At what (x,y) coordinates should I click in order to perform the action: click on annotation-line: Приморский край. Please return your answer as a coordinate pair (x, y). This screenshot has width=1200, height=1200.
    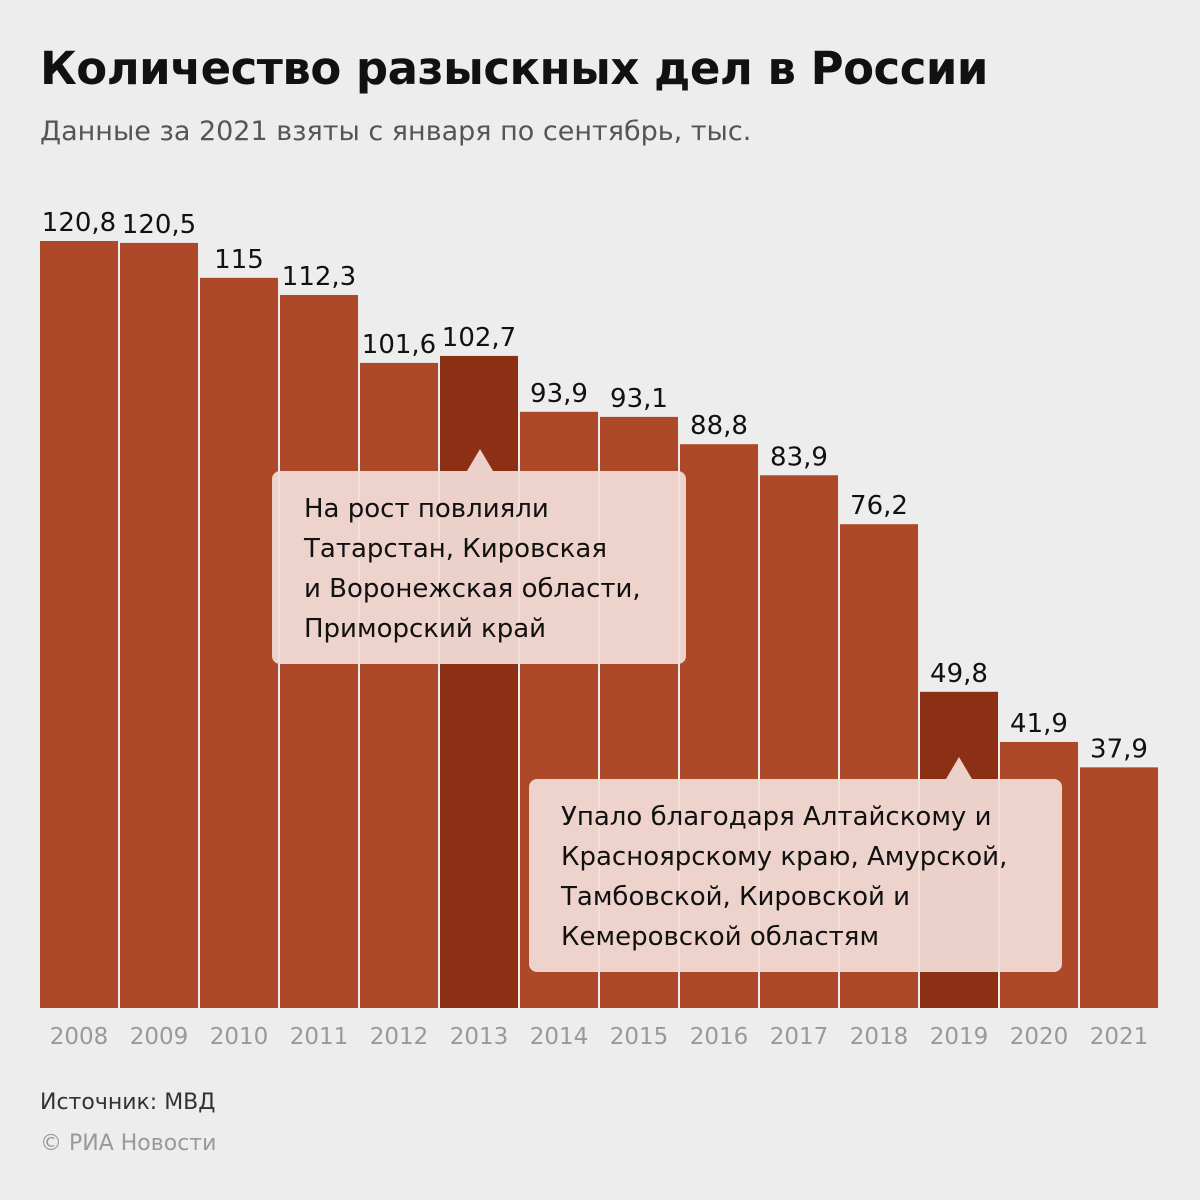
    Looking at the image, I should click on (425, 629).